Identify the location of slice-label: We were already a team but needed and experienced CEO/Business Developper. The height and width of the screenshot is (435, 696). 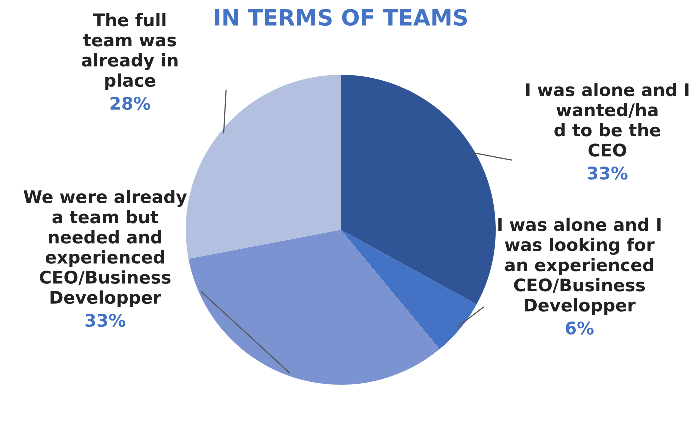
(106, 249).